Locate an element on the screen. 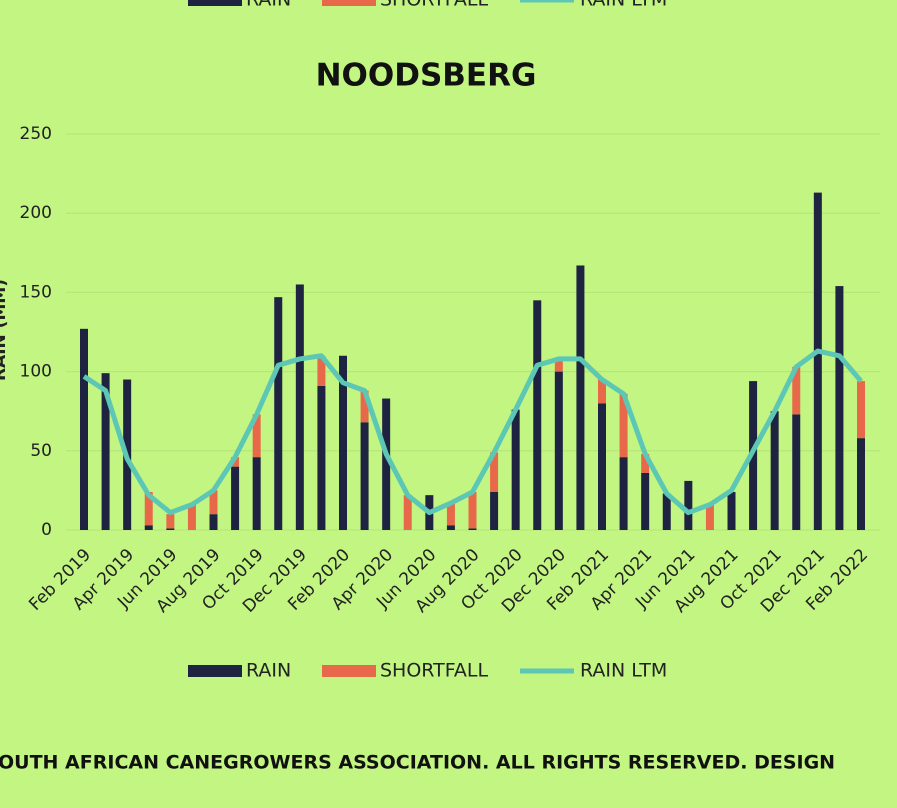 The height and width of the screenshot is (808, 897). y-tick-label: 250 is located at coordinates (36, 134).